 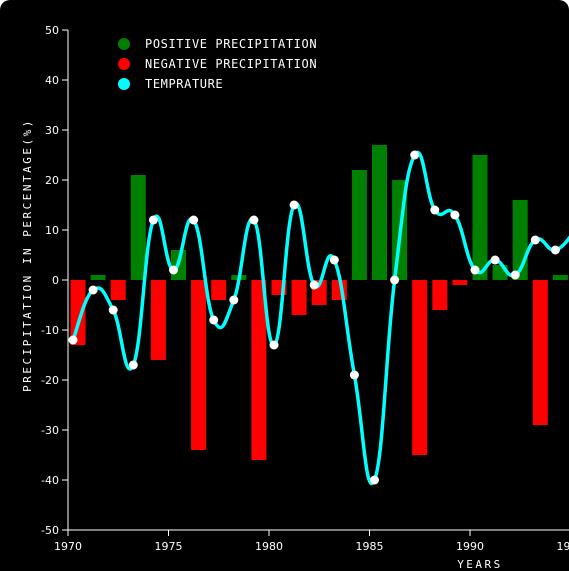 I want to click on positive-bar-1994, so click(x=560, y=277).